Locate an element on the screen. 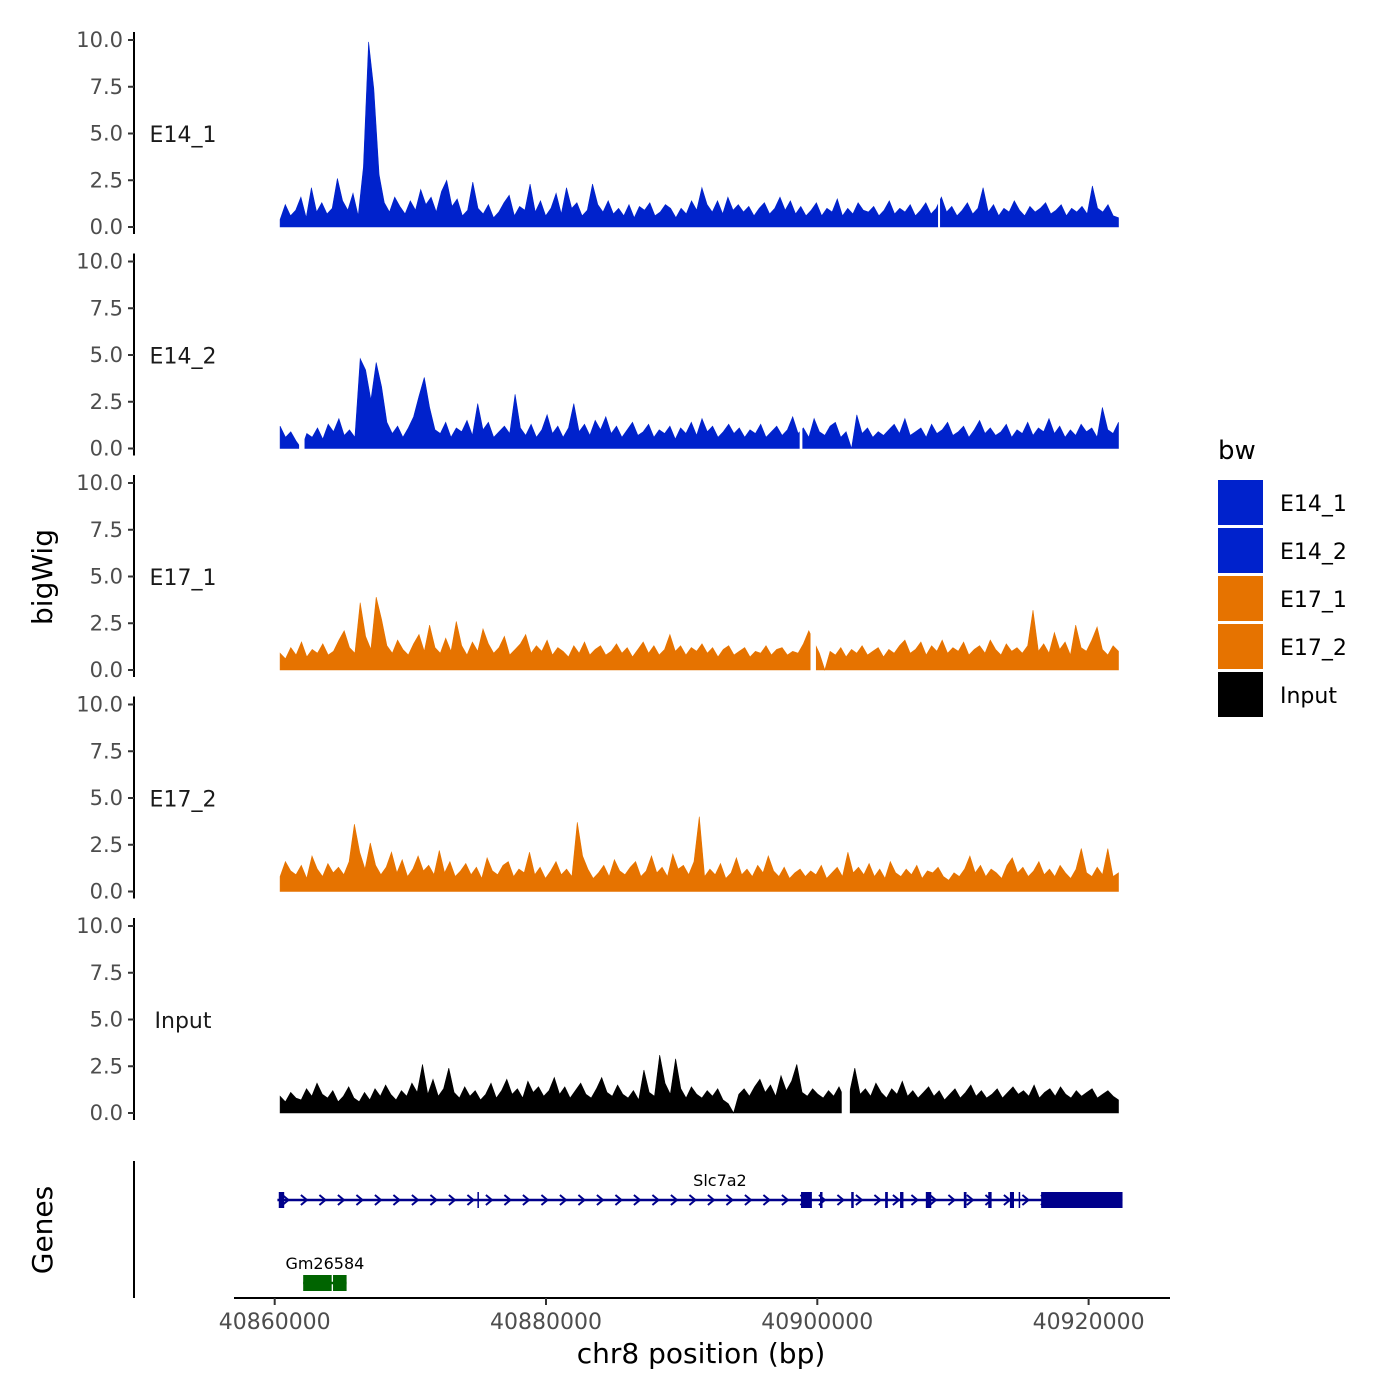 Image resolution: width=1400 pixels, height=1400 pixels. panel-label-E17_2: E17_2 is located at coordinates (183, 800).